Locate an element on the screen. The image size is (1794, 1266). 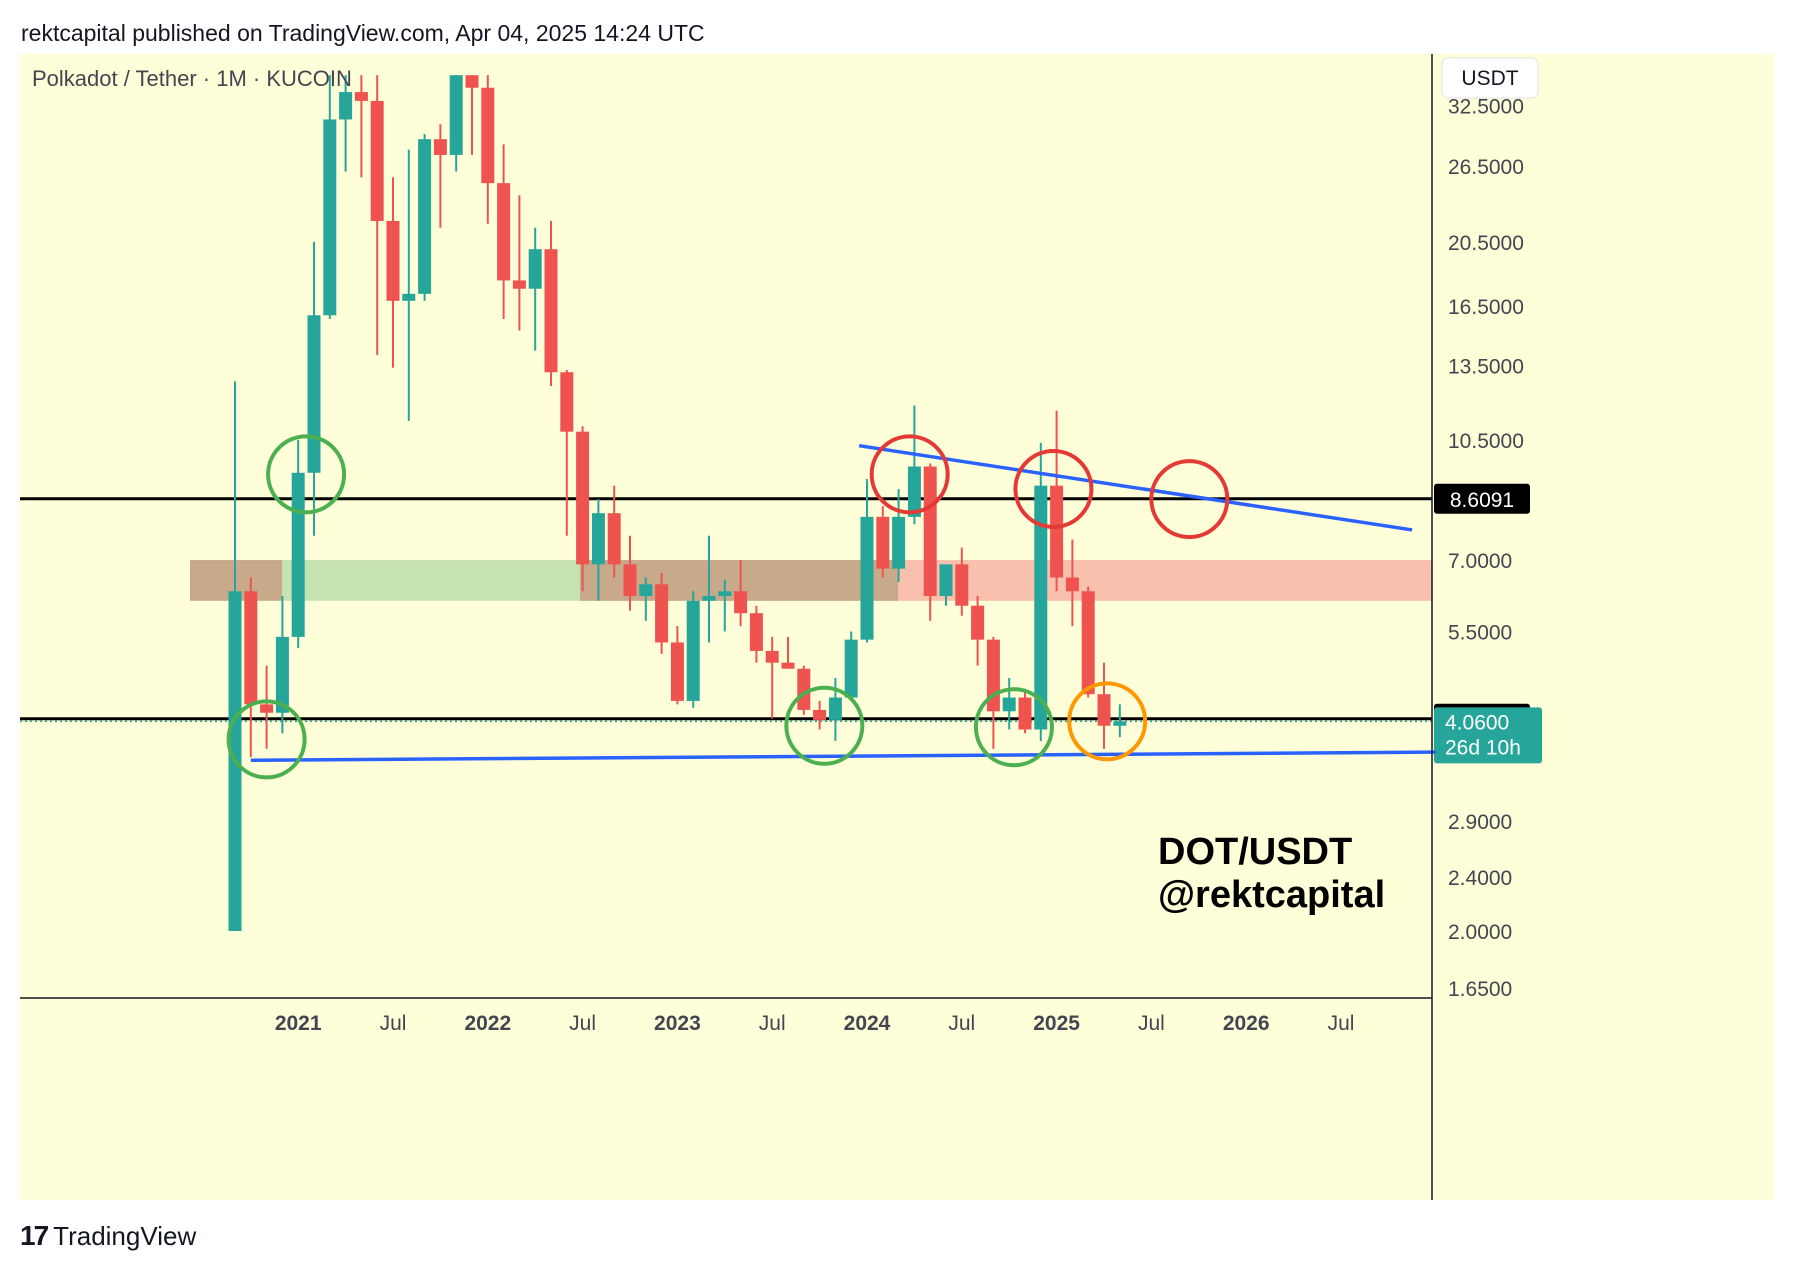
x-tick-label: 2022 is located at coordinates (487, 1023).